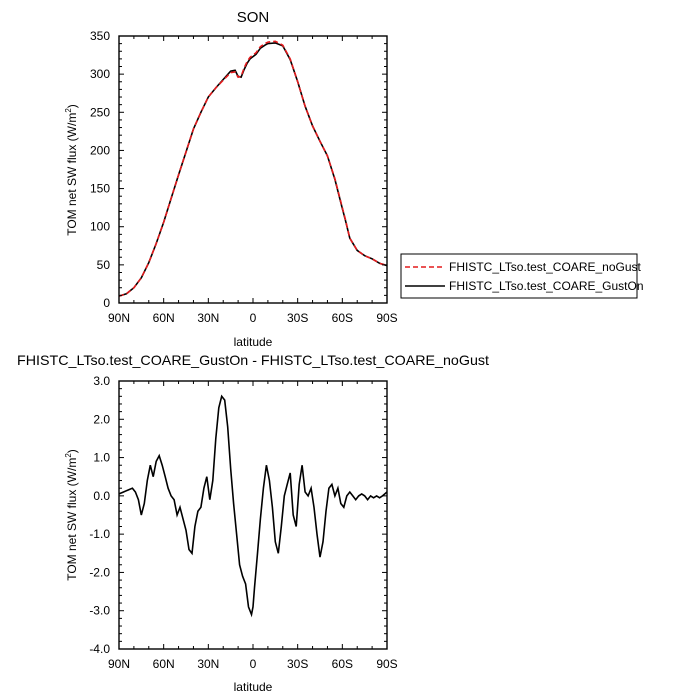 This screenshot has height=697, width=684. Describe the element at coordinates (546, 286) in the screenshot. I see `legend-label-gust-on: FHISTC_LTso.test_COARE_GustOn` at that location.